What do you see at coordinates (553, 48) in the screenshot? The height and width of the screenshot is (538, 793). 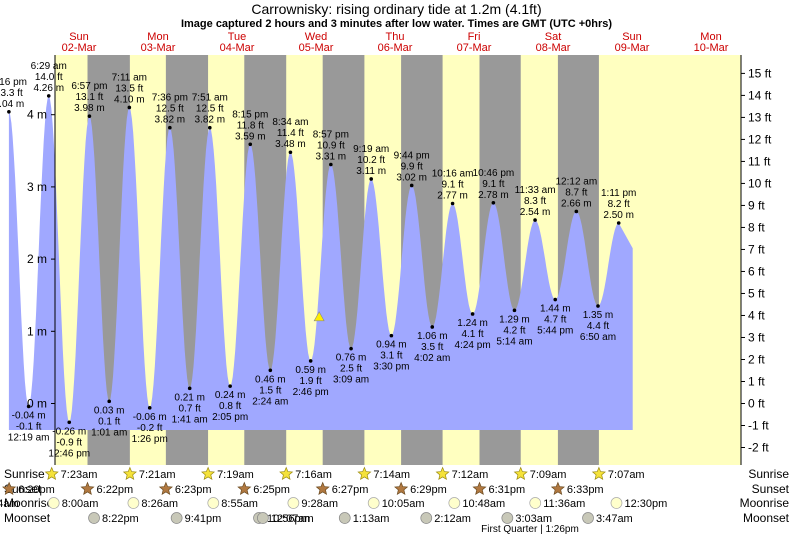 I see `day-date: 08-Mar` at bounding box center [553, 48].